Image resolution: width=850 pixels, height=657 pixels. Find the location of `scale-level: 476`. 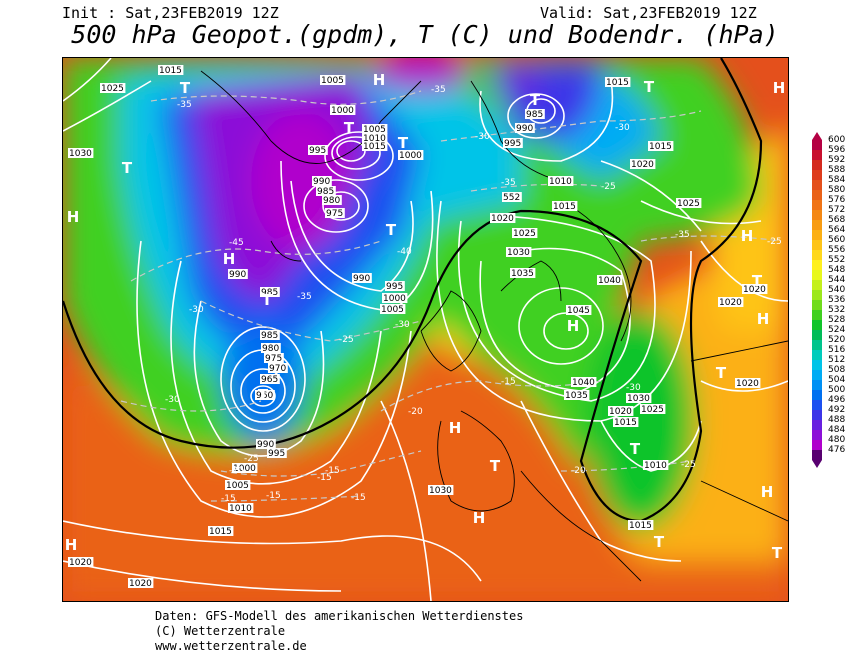

scale-level: 476 is located at coordinates (837, 450).